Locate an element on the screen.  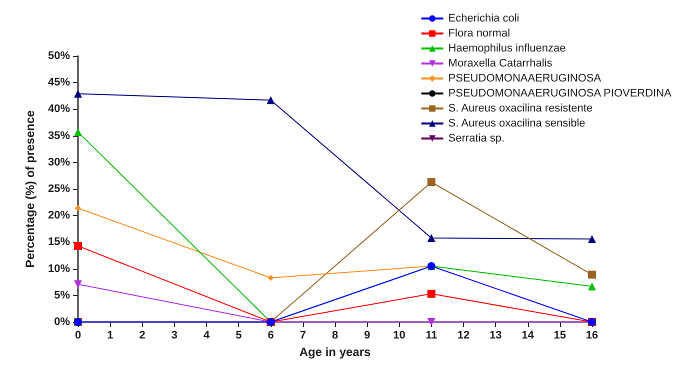
x-tick-label: 11 is located at coordinates (432, 336).